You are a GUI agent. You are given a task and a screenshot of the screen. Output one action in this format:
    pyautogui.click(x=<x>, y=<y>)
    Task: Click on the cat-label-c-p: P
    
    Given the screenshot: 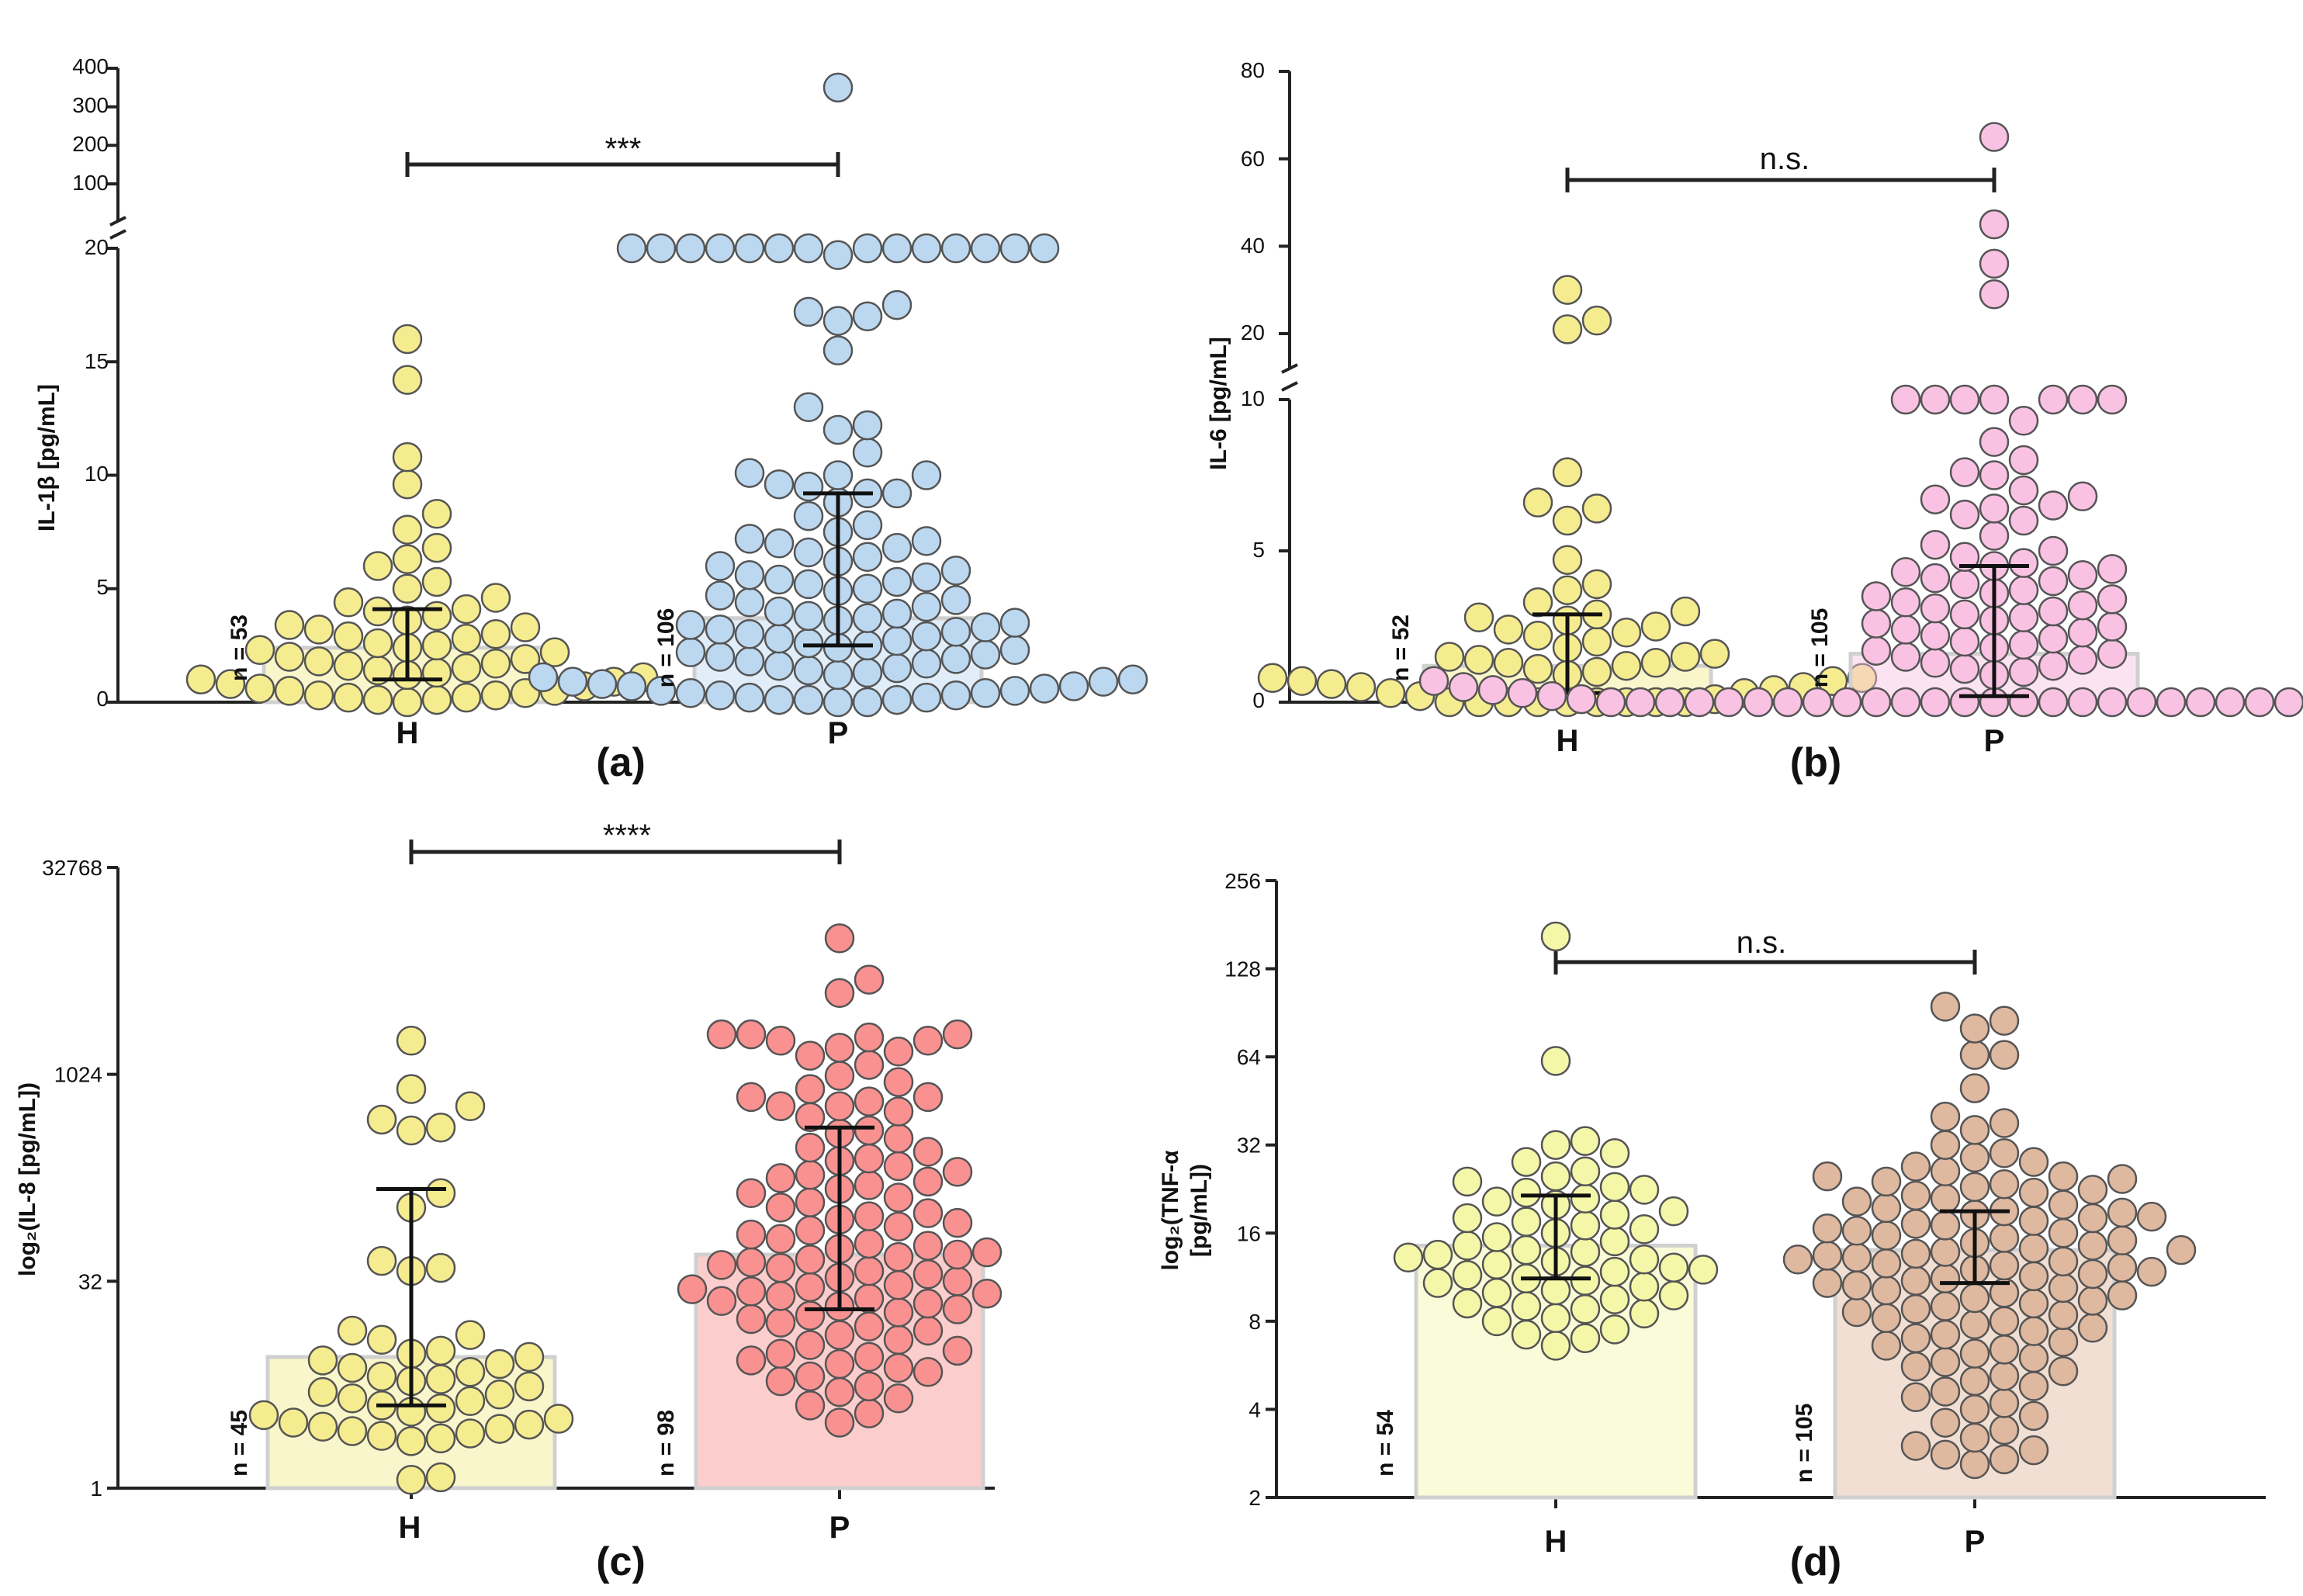 What is the action you would take?
    pyautogui.click(x=839, y=1528)
    